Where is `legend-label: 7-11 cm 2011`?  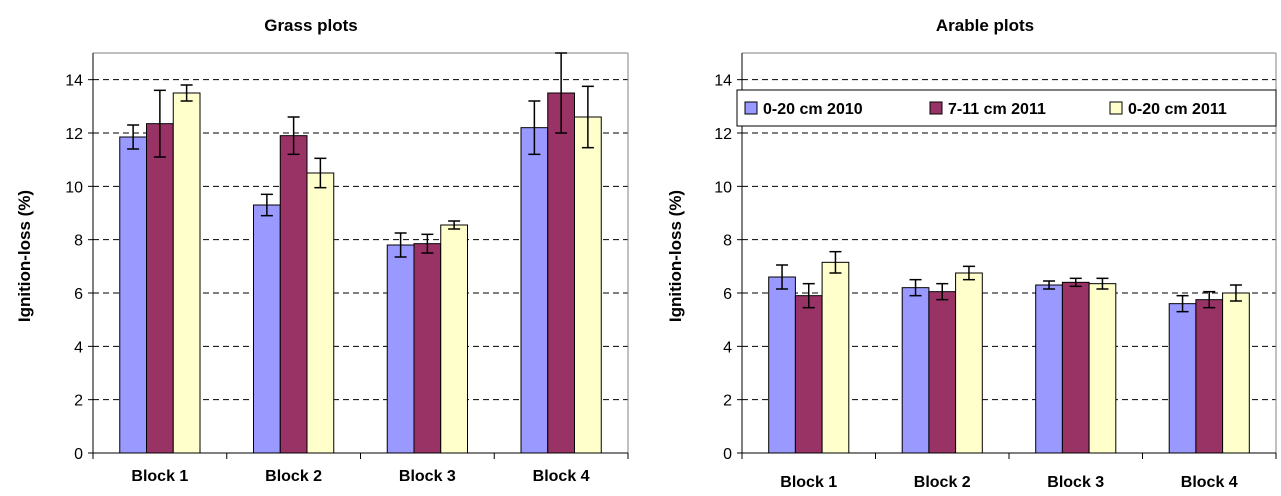 legend-label: 7-11 cm 2011 is located at coordinates (997, 109).